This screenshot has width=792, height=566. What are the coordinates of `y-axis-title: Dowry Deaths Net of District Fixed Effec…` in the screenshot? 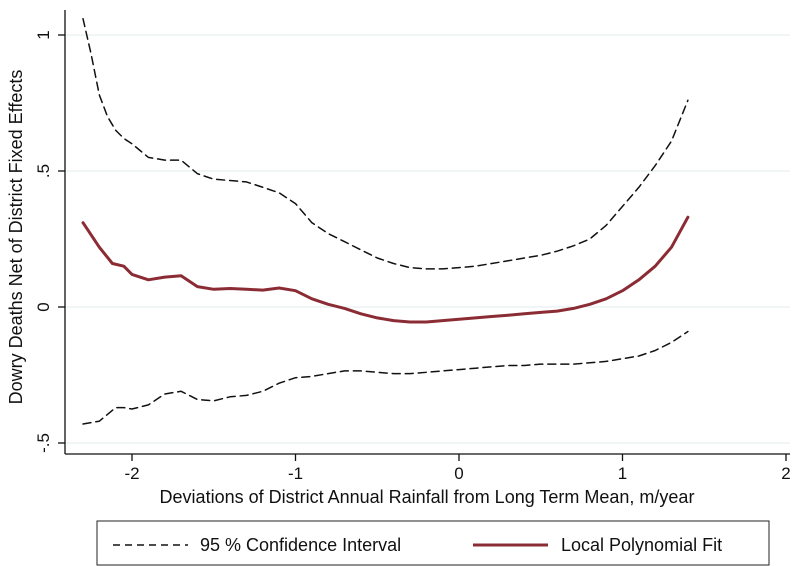 It's located at (16, 237).